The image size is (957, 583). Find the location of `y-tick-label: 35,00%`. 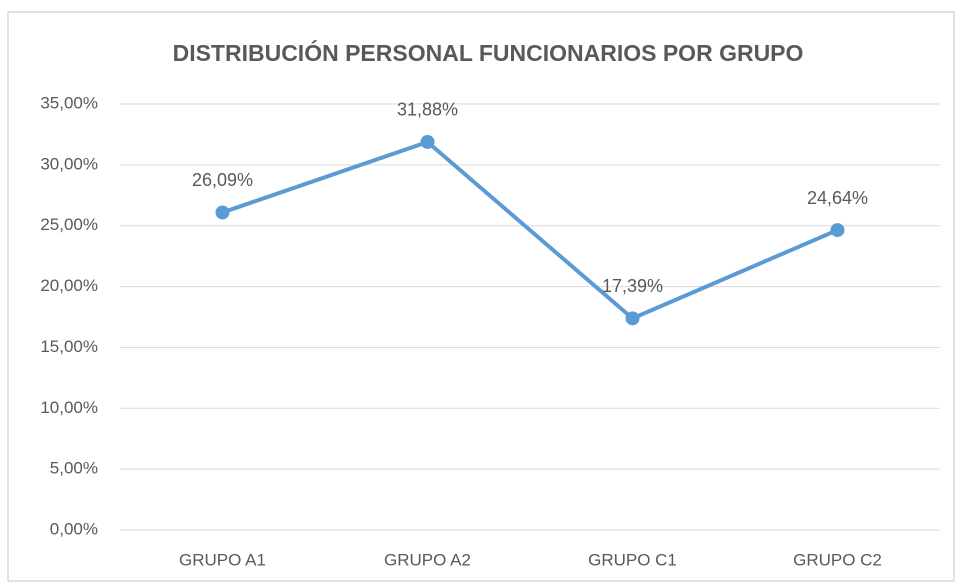

y-tick-label: 35,00% is located at coordinates (69, 102).